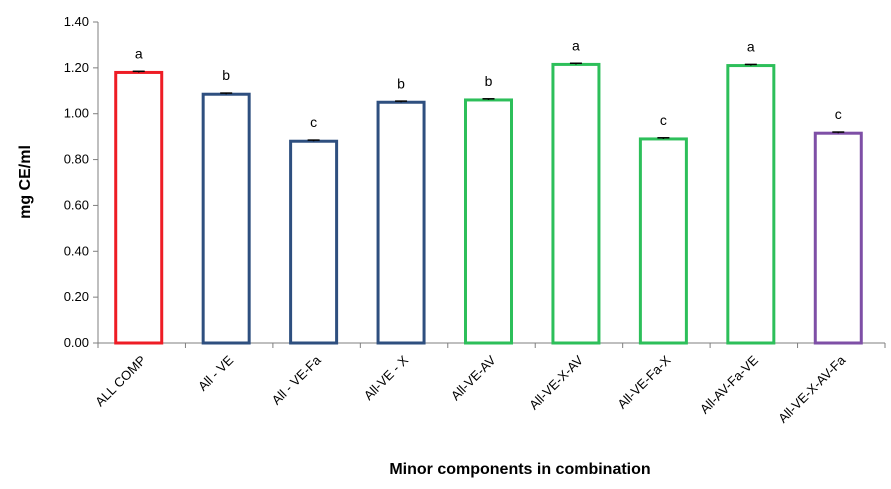  Describe the element at coordinates (519, 469) in the screenshot. I see `x-axis-title: Minor components in combination` at that location.